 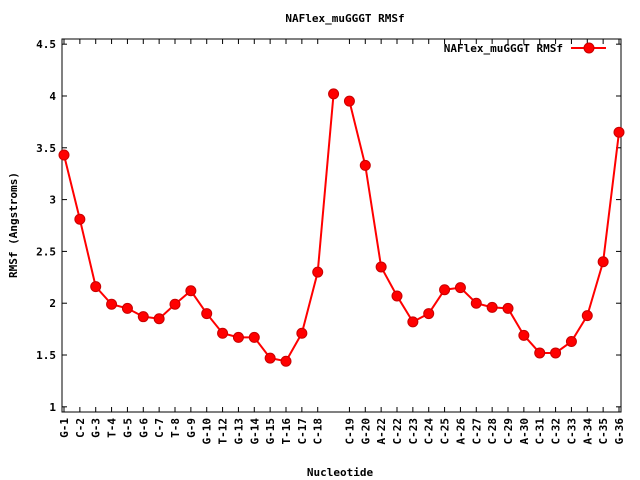 What do you see at coordinates (587, 431) in the screenshot?
I see `x-tick-label: A-34` at bounding box center [587, 431].